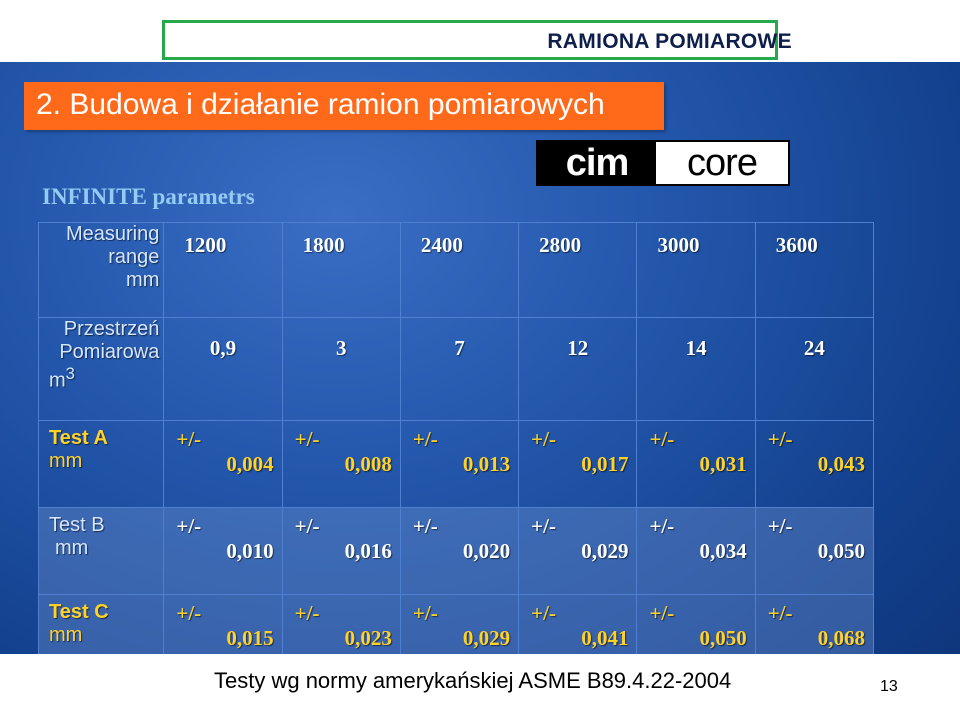  Describe the element at coordinates (99, 378) in the screenshot. I see `volume-unit: m3` at that location.